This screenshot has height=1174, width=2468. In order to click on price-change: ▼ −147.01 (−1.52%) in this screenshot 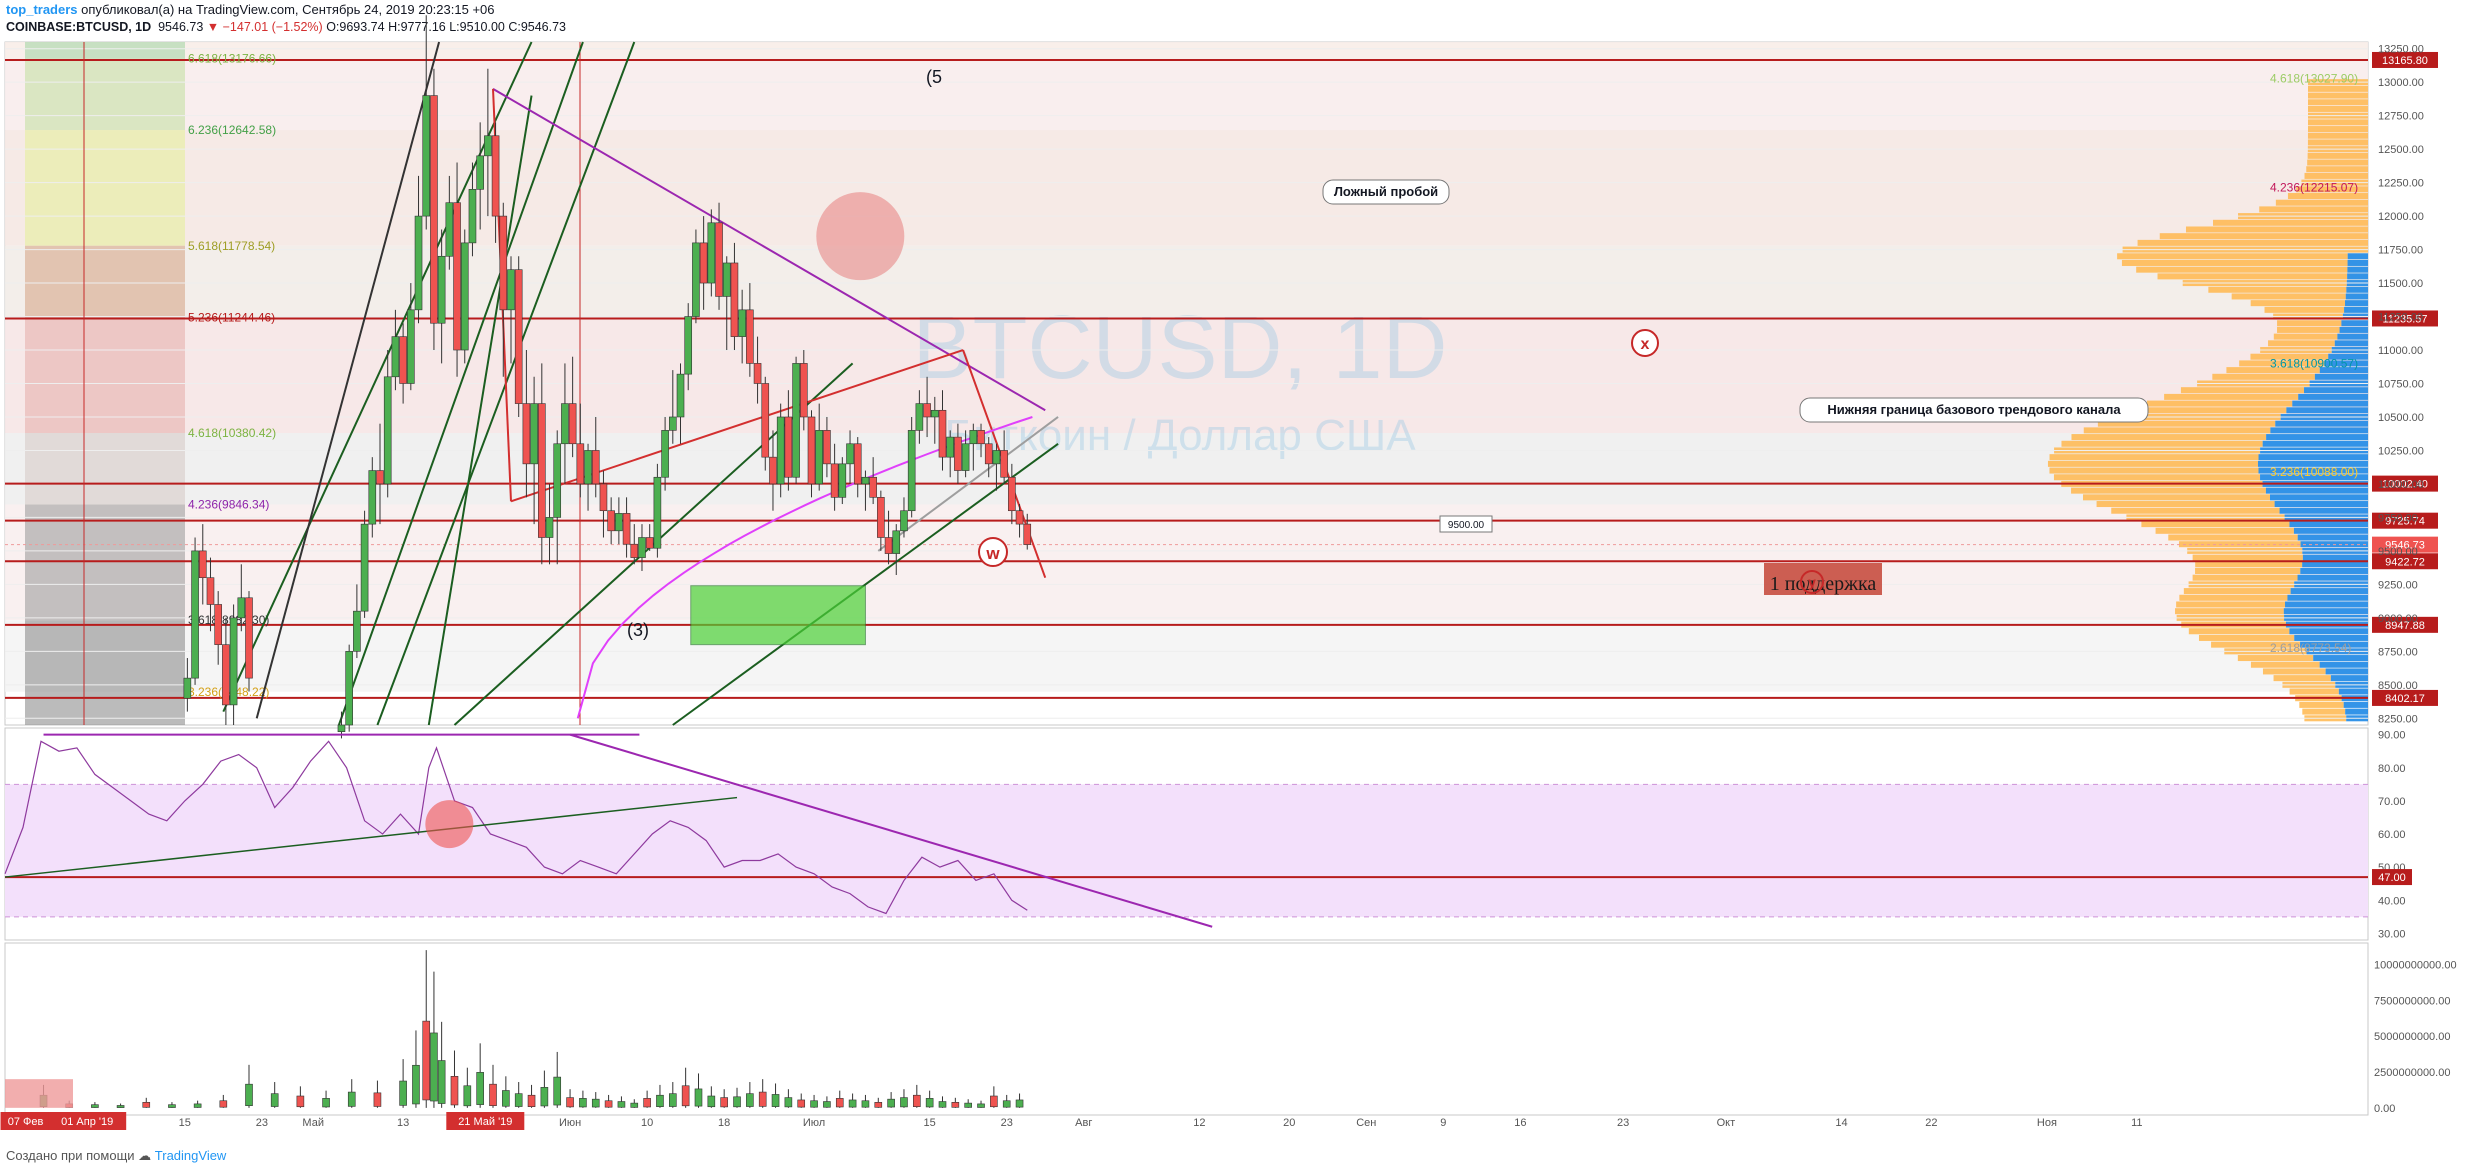, I will do `click(264, 27)`.